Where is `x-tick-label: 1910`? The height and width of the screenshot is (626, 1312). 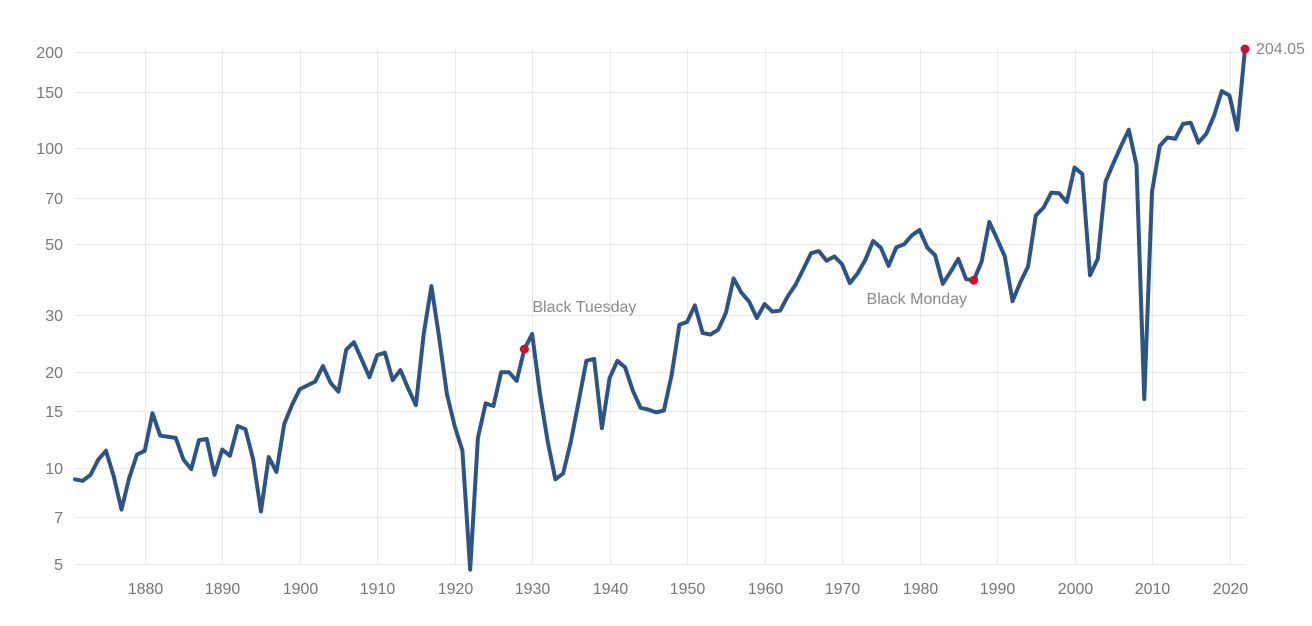 x-tick-label: 1910 is located at coordinates (378, 589).